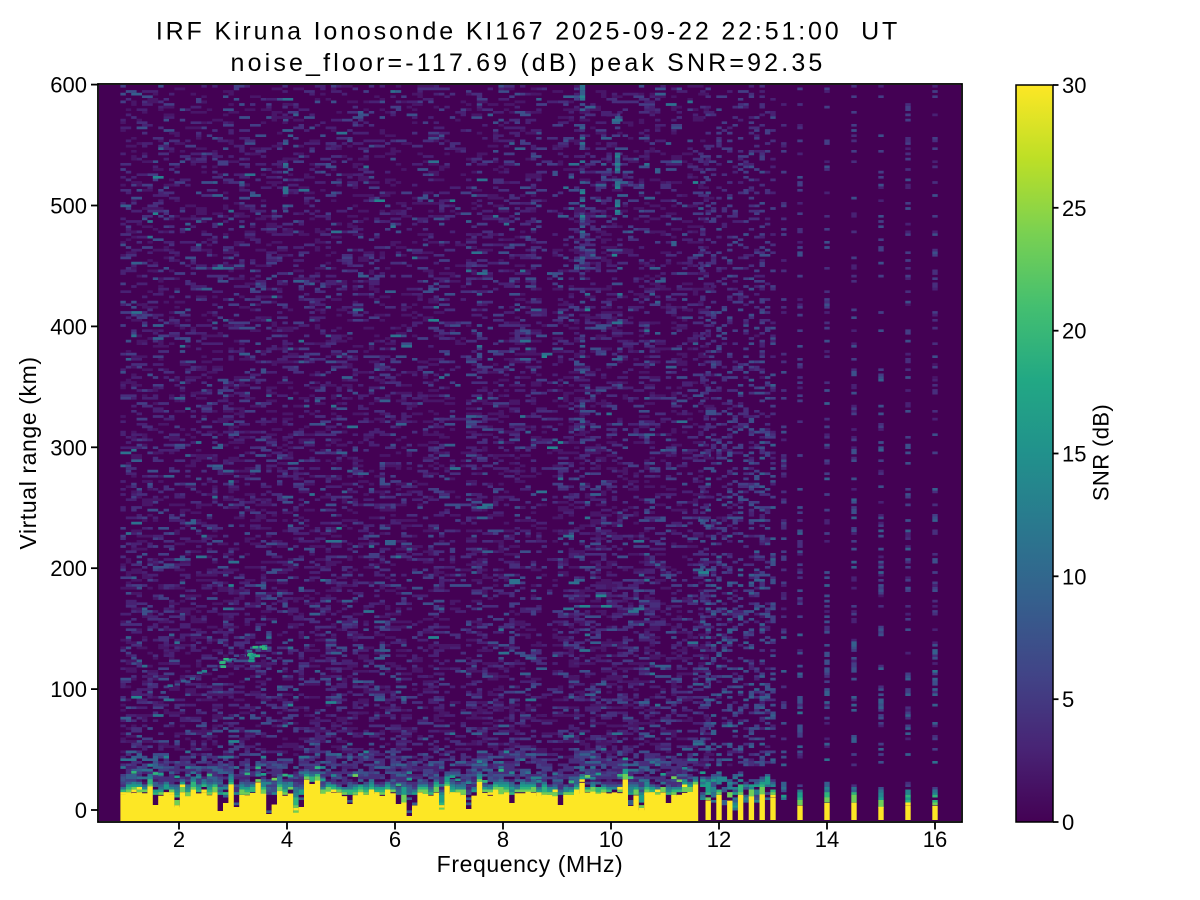 This screenshot has height=900, width=1200. I want to click on svg-text: 8, so click(503, 839).